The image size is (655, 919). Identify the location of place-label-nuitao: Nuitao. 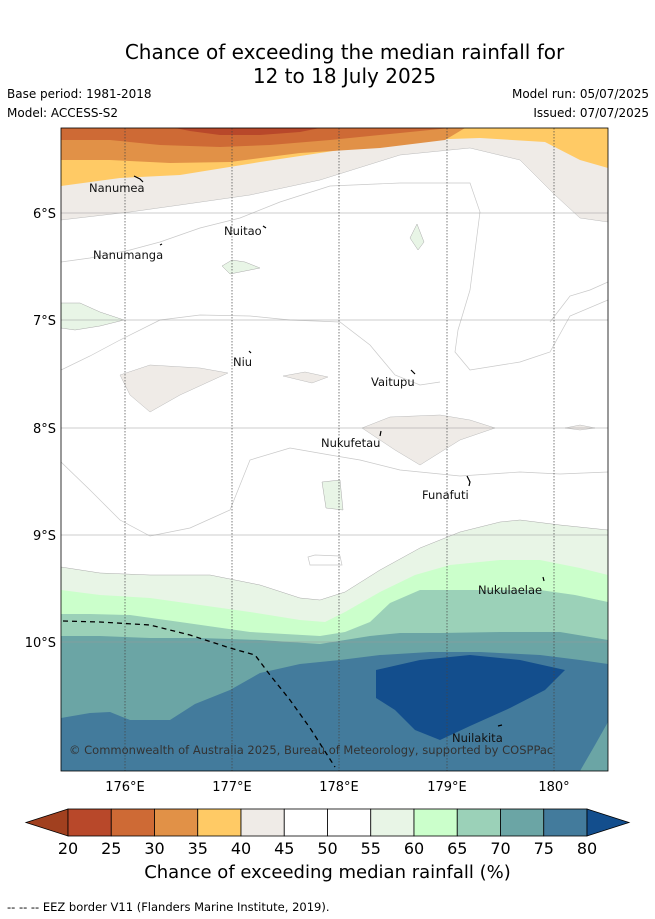
(243, 231).